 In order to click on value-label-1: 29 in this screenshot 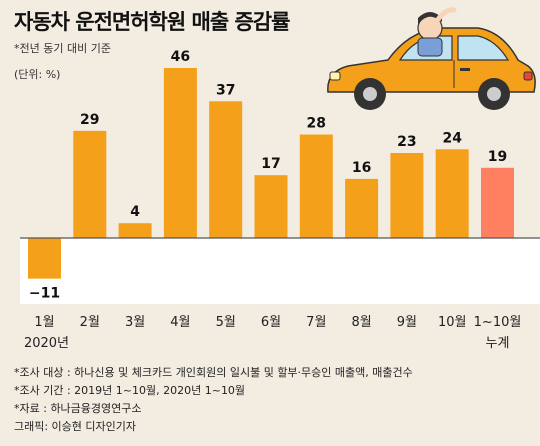, I will do `click(89, 120)`.